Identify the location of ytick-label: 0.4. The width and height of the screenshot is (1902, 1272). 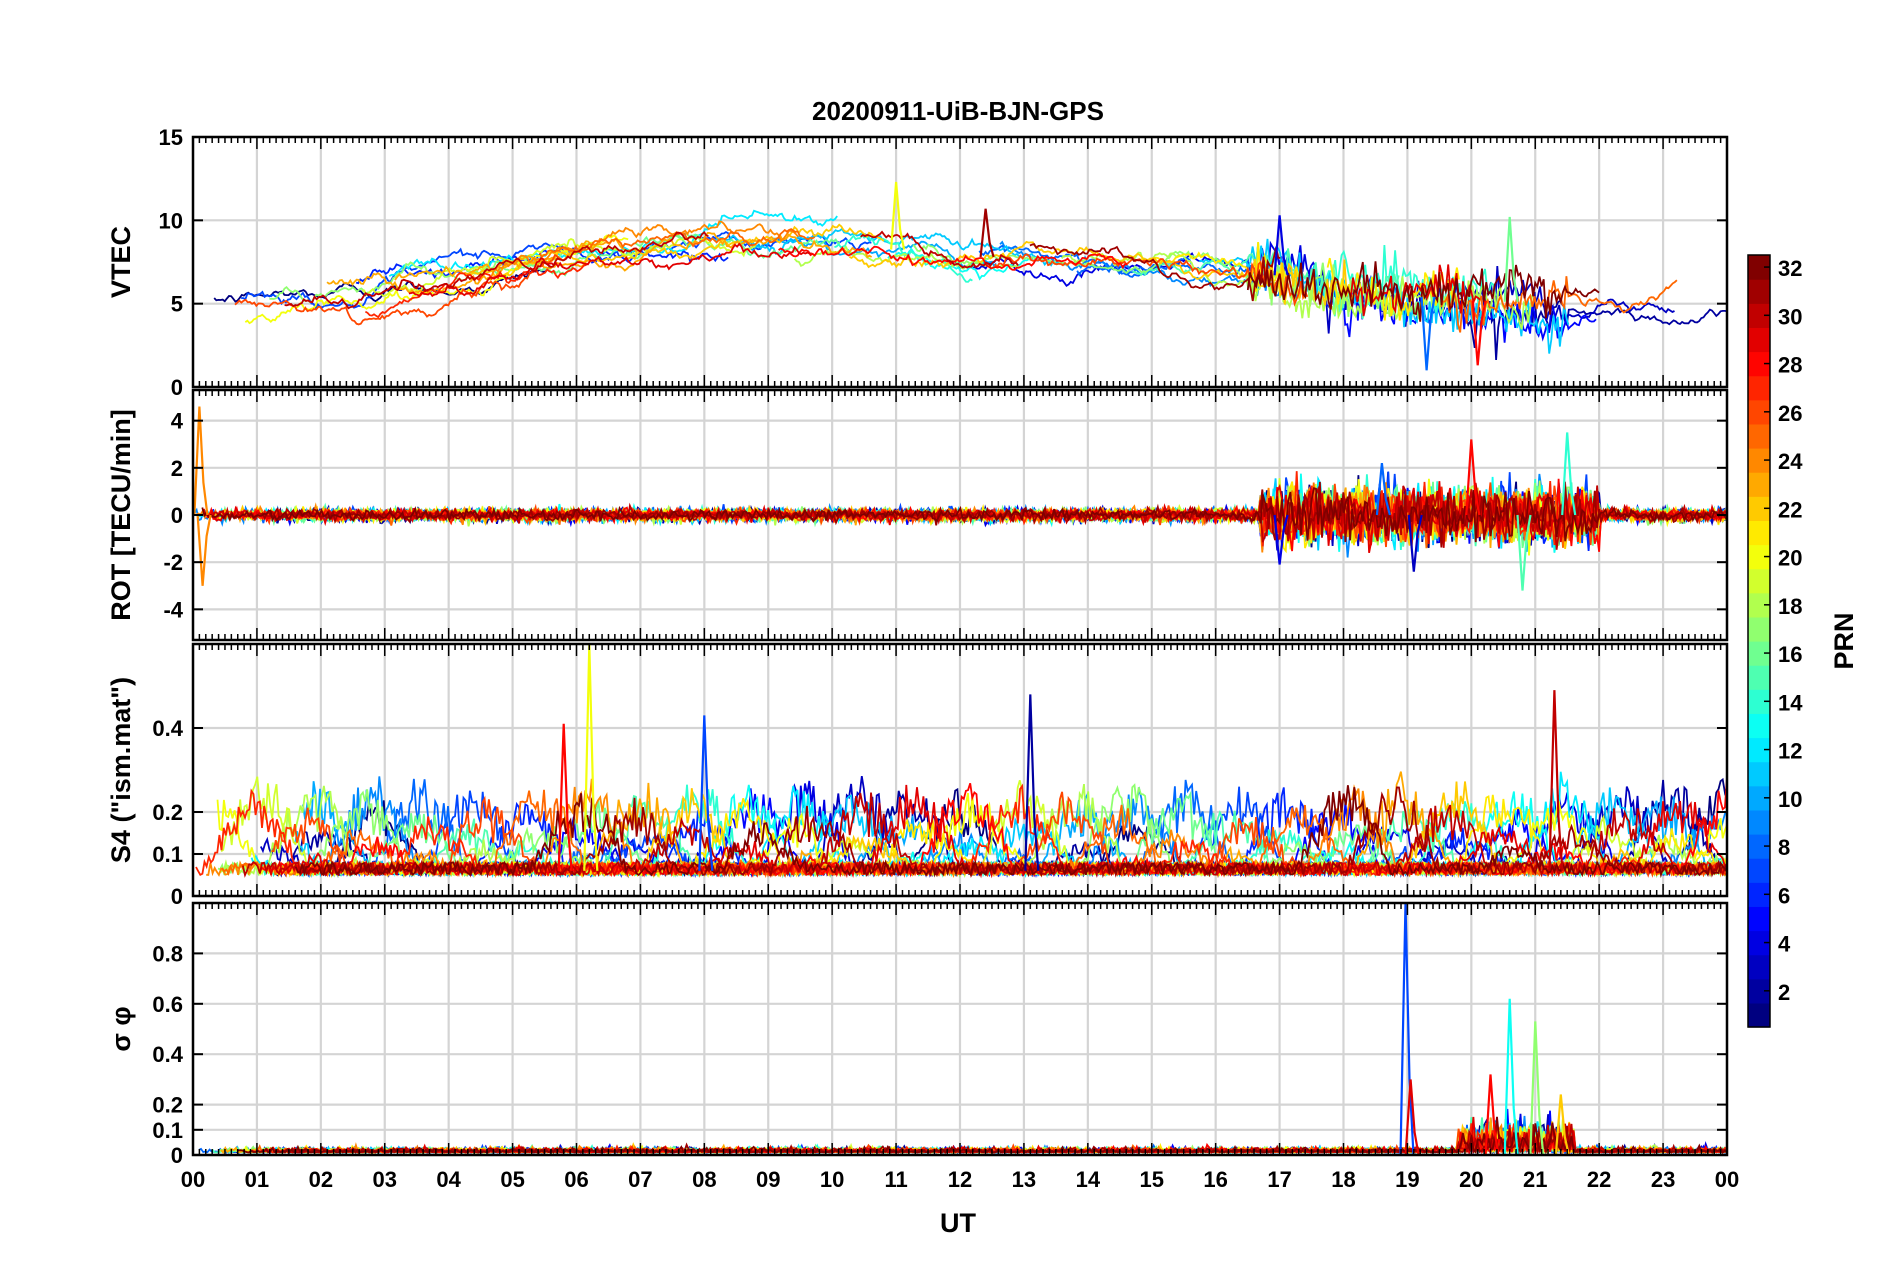
(167, 728).